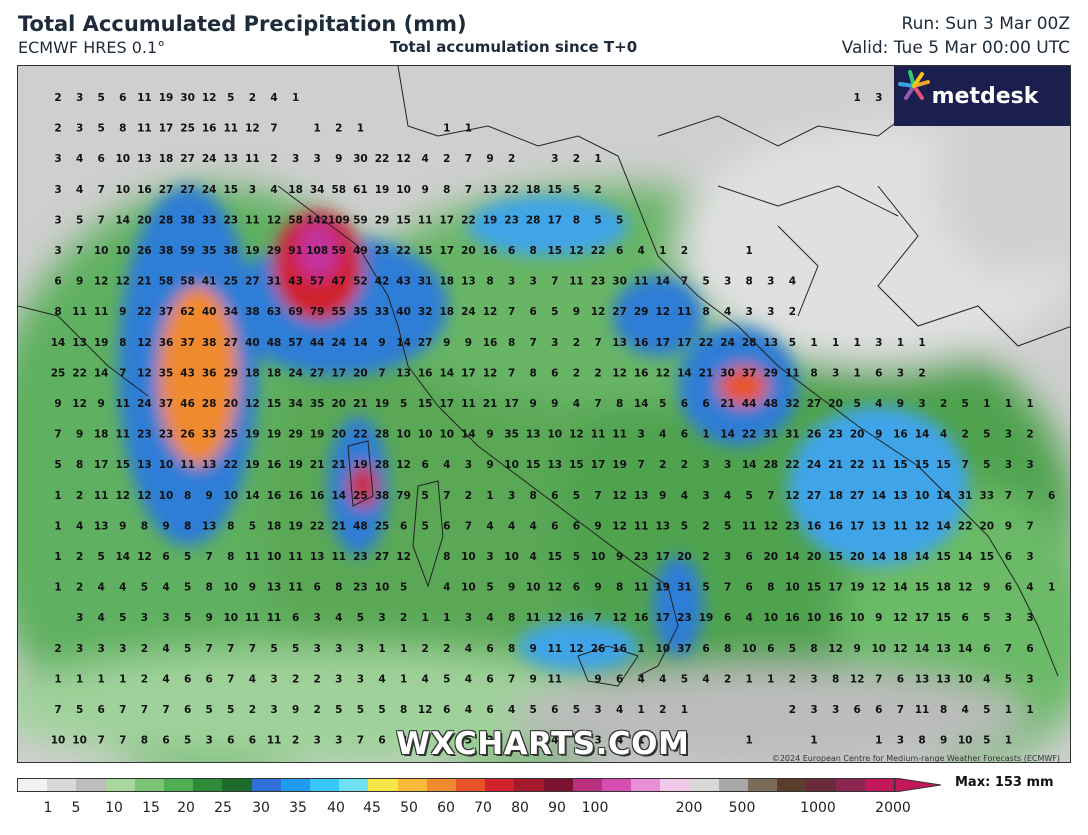 This screenshot has height=835, width=1088. What do you see at coordinates (382, 312) in the screenshot?
I see `precip-value: 33` at bounding box center [382, 312].